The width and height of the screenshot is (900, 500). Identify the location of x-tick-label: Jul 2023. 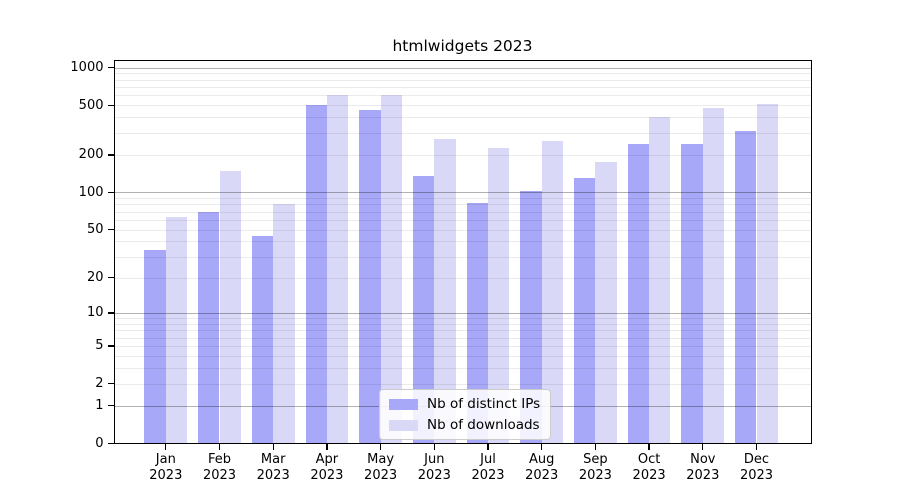
(488, 467).